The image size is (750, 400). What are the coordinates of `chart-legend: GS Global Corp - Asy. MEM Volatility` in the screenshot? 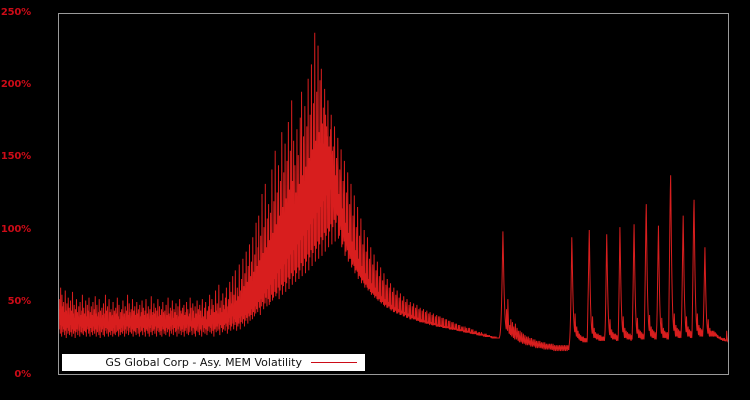 It's located at (213, 362).